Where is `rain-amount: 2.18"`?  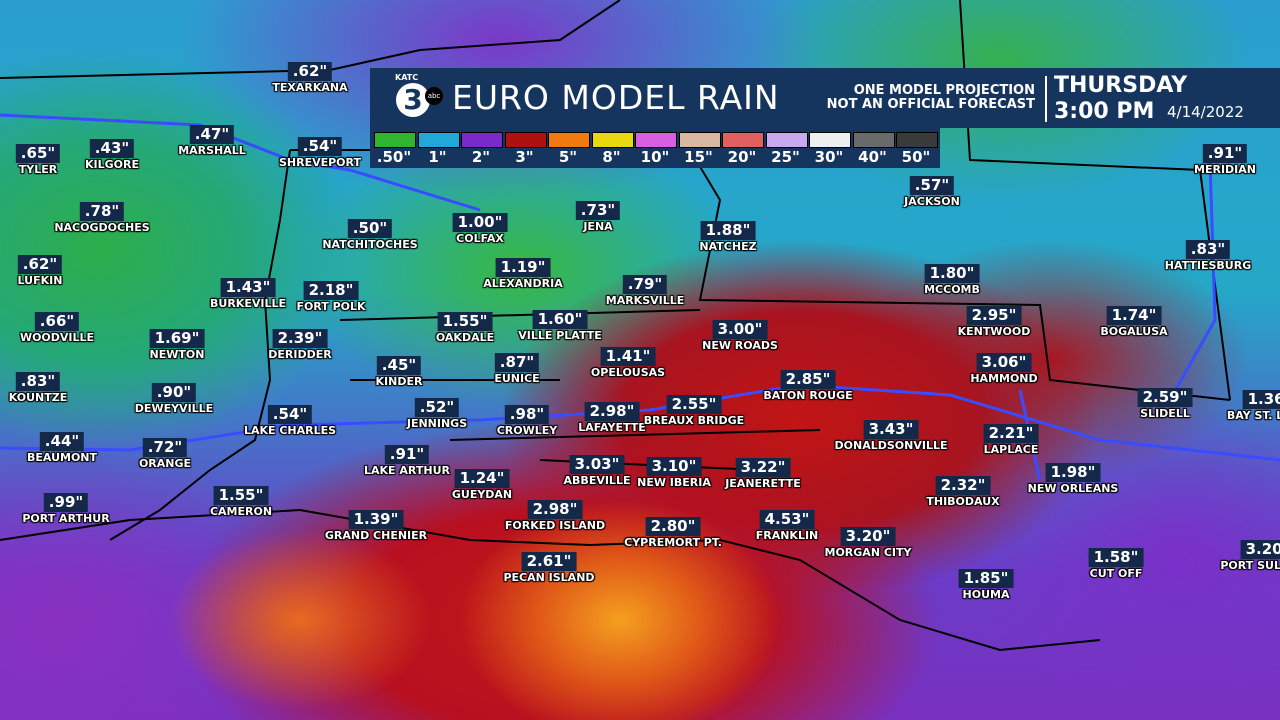
rain-amount: 2.18" is located at coordinates (331, 290).